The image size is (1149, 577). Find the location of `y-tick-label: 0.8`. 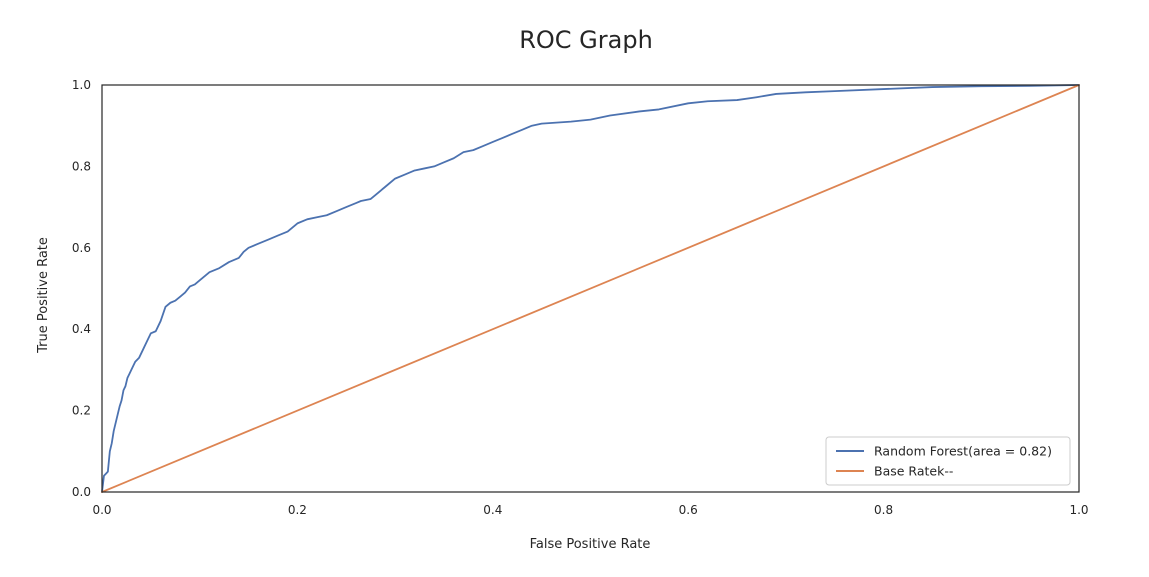

y-tick-label: 0.8 is located at coordinates (81, 166).